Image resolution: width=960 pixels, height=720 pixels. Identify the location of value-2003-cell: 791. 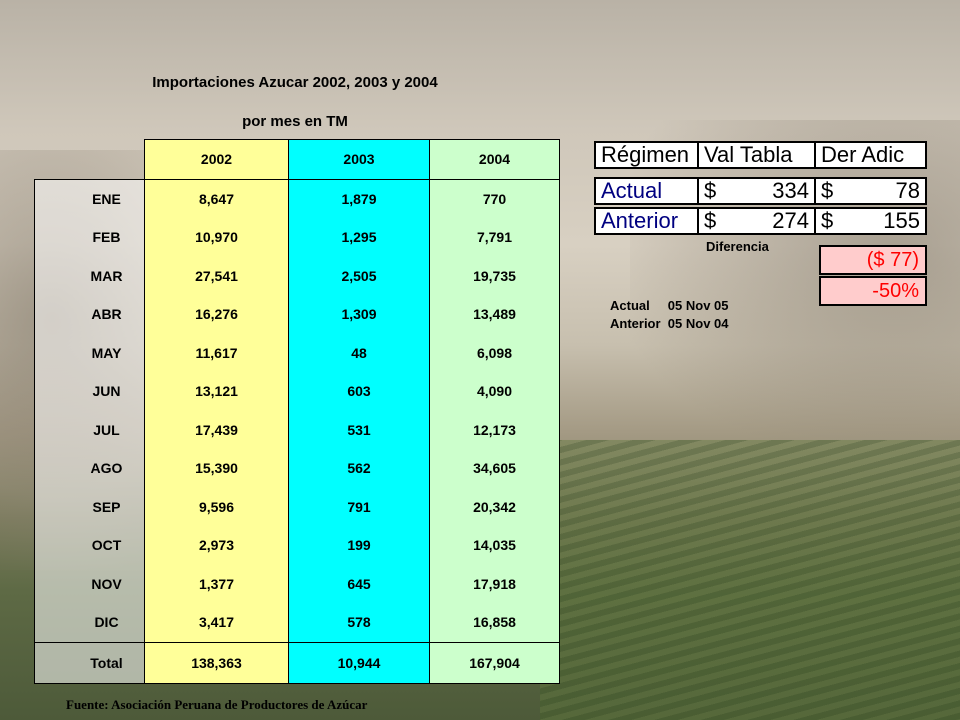
(359, 506).